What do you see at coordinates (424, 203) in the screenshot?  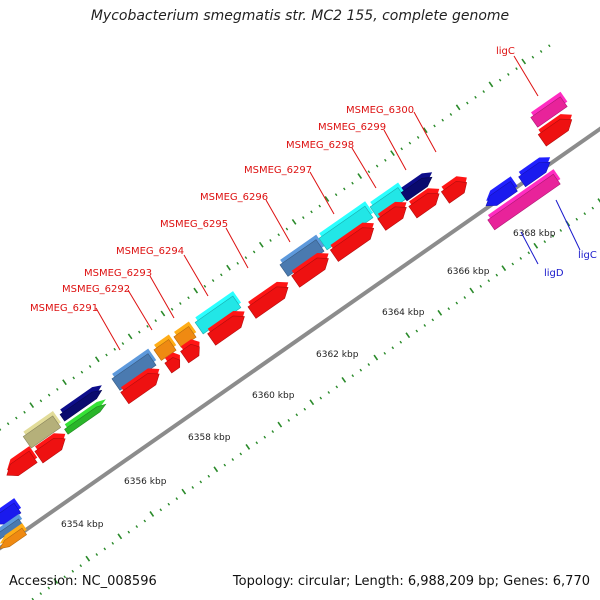 I see `gene-red-k` at bounding box center [424, 203].